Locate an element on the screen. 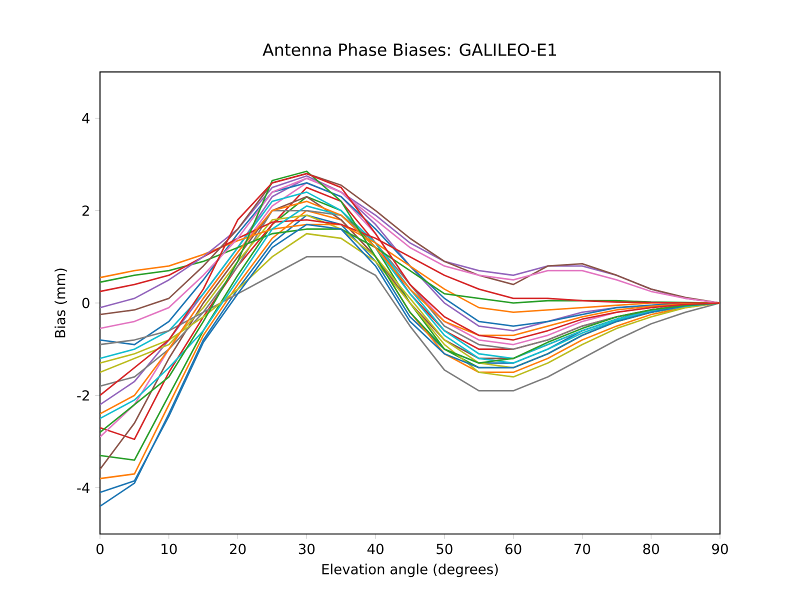 This screenshot has height=600, width=800. y-tick-label: -2 is located at coordinates (83, 395).